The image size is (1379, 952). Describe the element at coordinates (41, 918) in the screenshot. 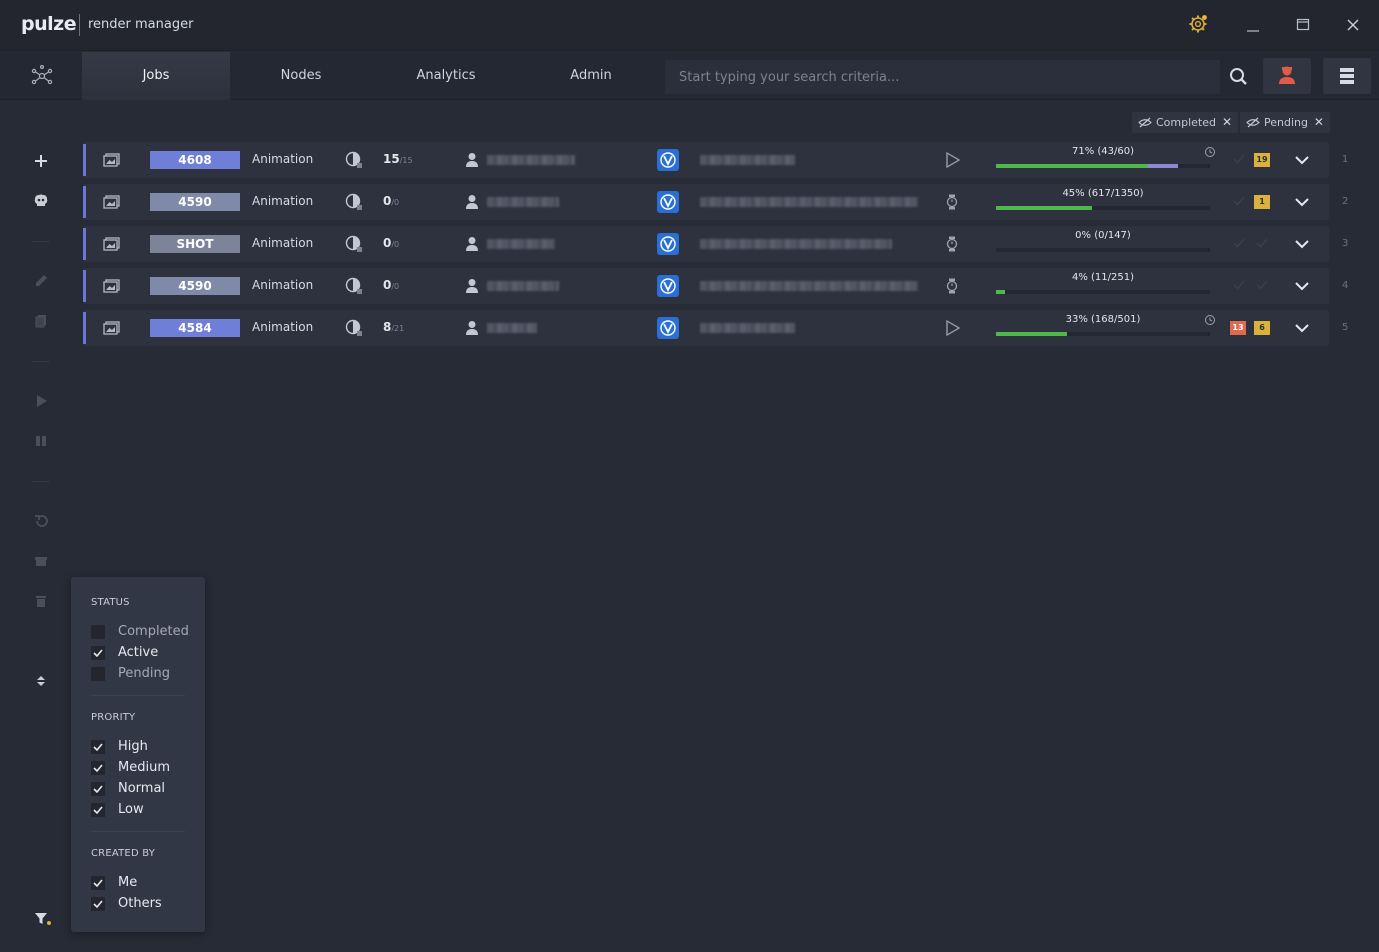

I see `filter-icon` at that location.